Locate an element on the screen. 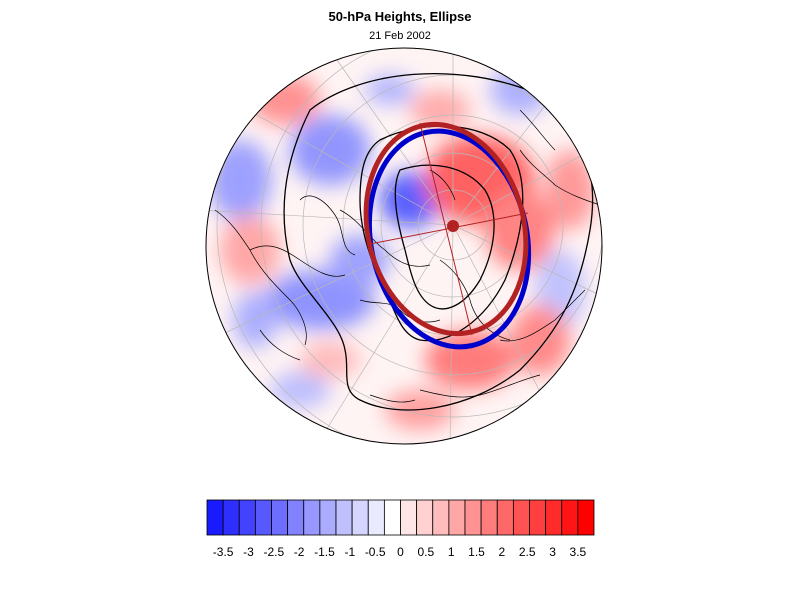 This screenshot has width=800, height=600. colorbar-tick-label: -3 is located at coordinates (248, 552).